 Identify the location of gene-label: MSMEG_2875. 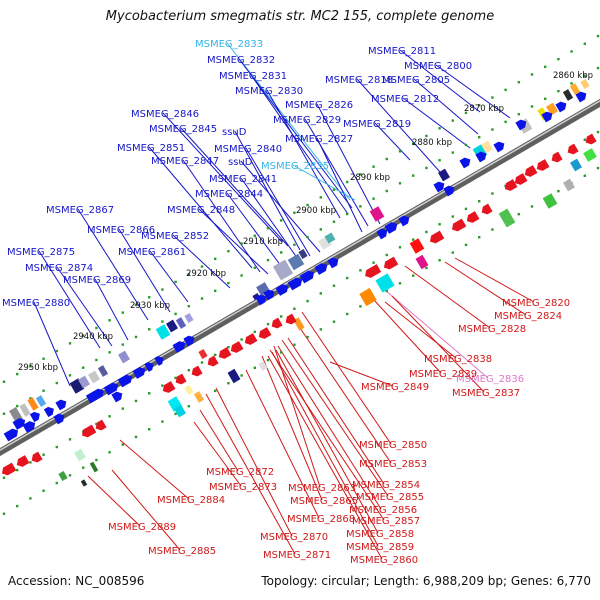
(41, 252).